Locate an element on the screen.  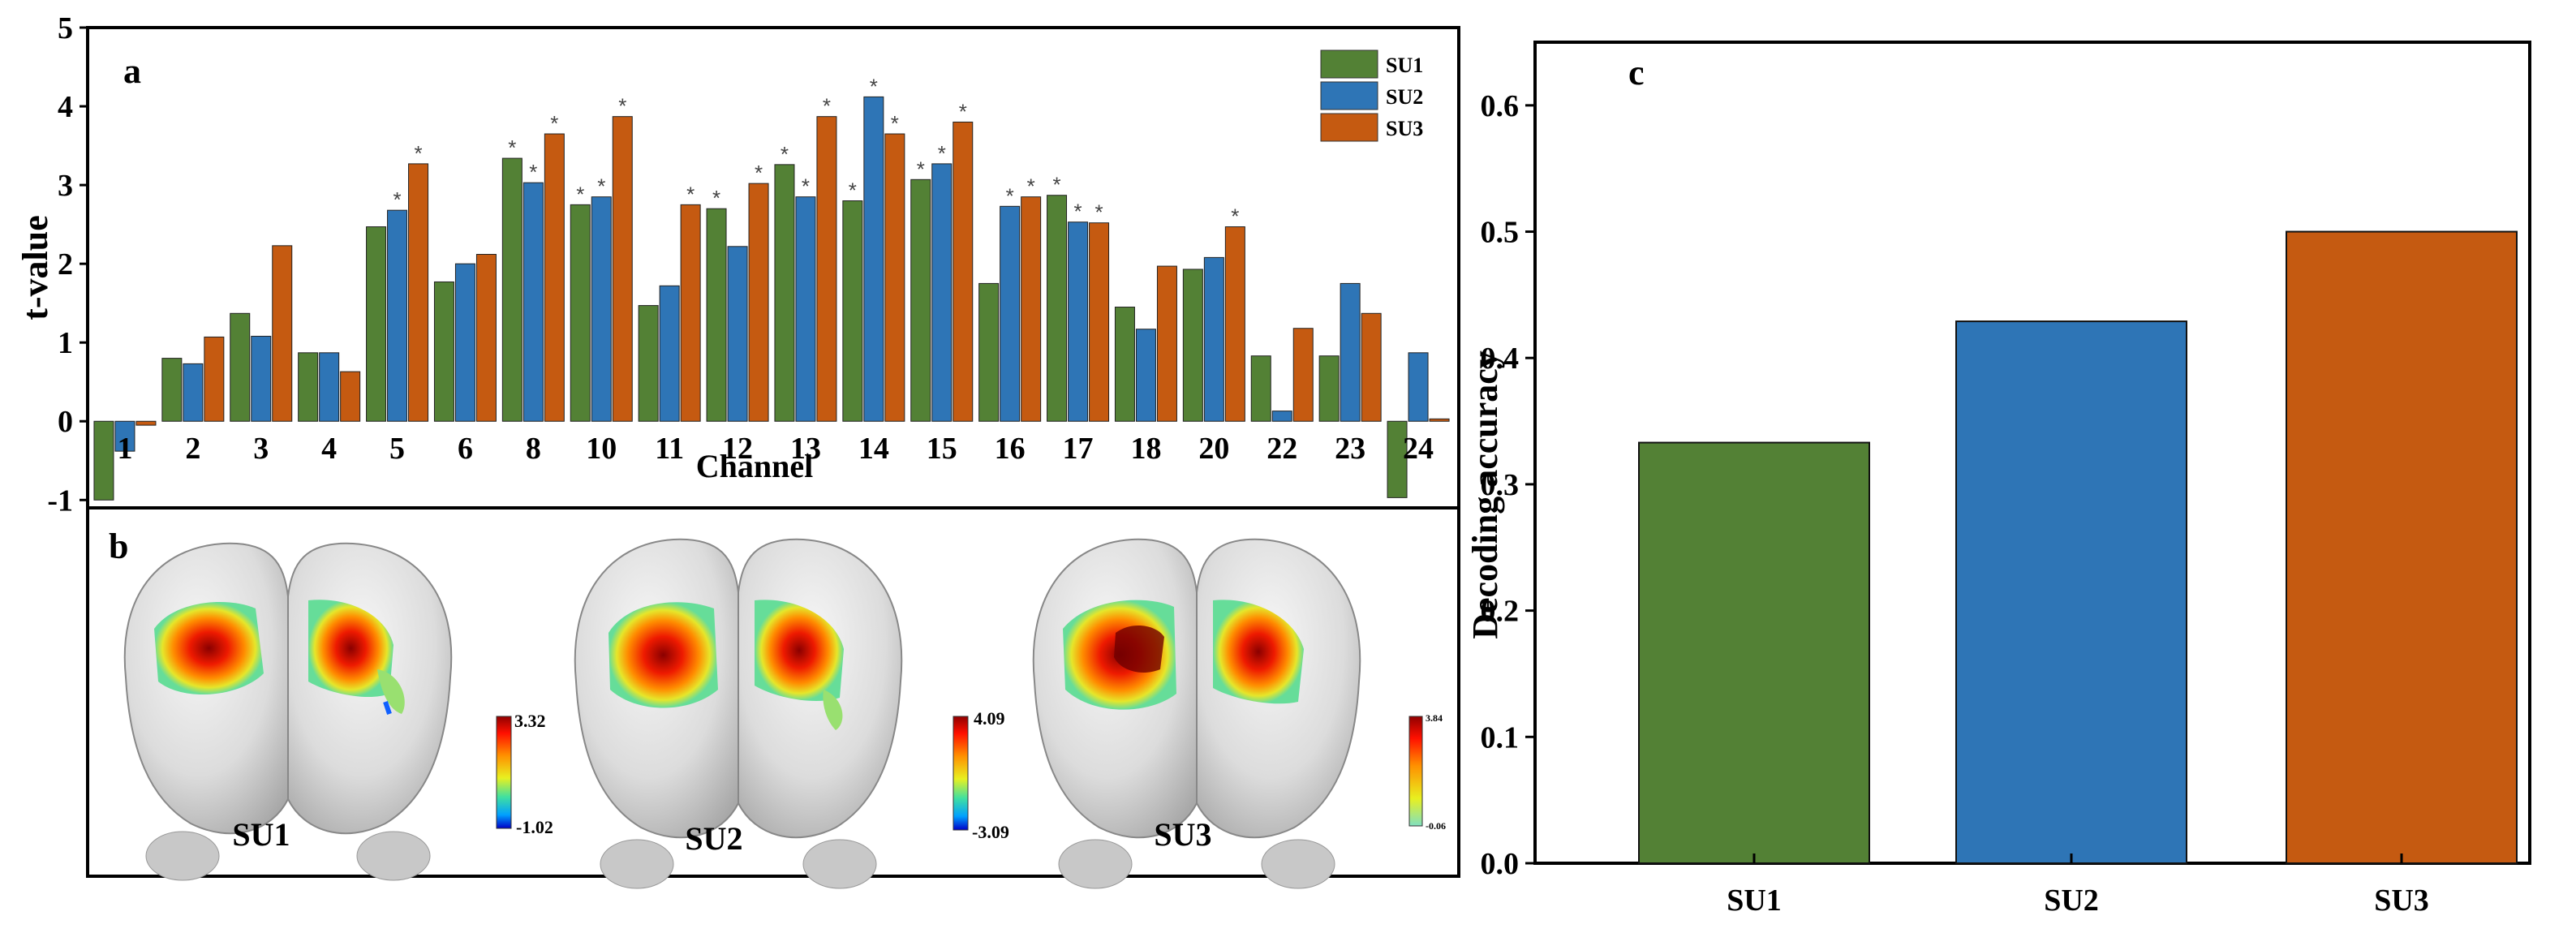
bar-su1-ch16 is located at coordinates (989, 352).